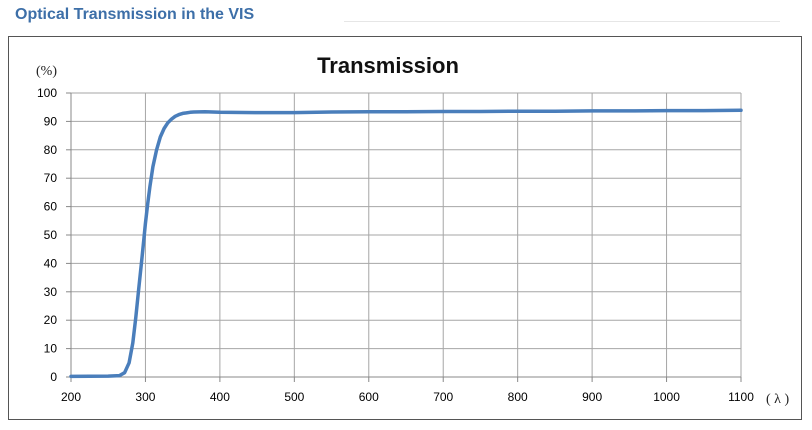  I want to click on x-tick-label: 1100, so click(741, 397).